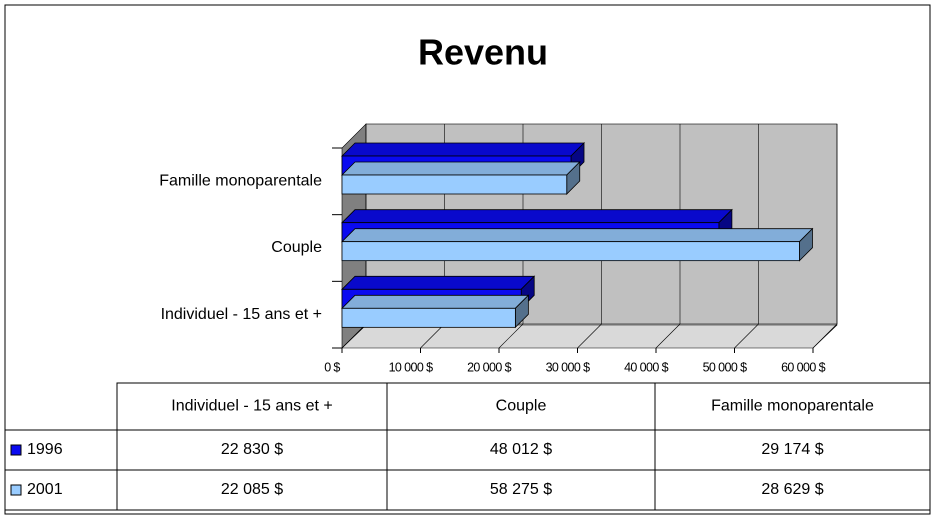 The image size is (936, 525). Describe the element at coordinates (646, 367) in the screenshot. I see `x-tick-label: 40 000 $` at that location.